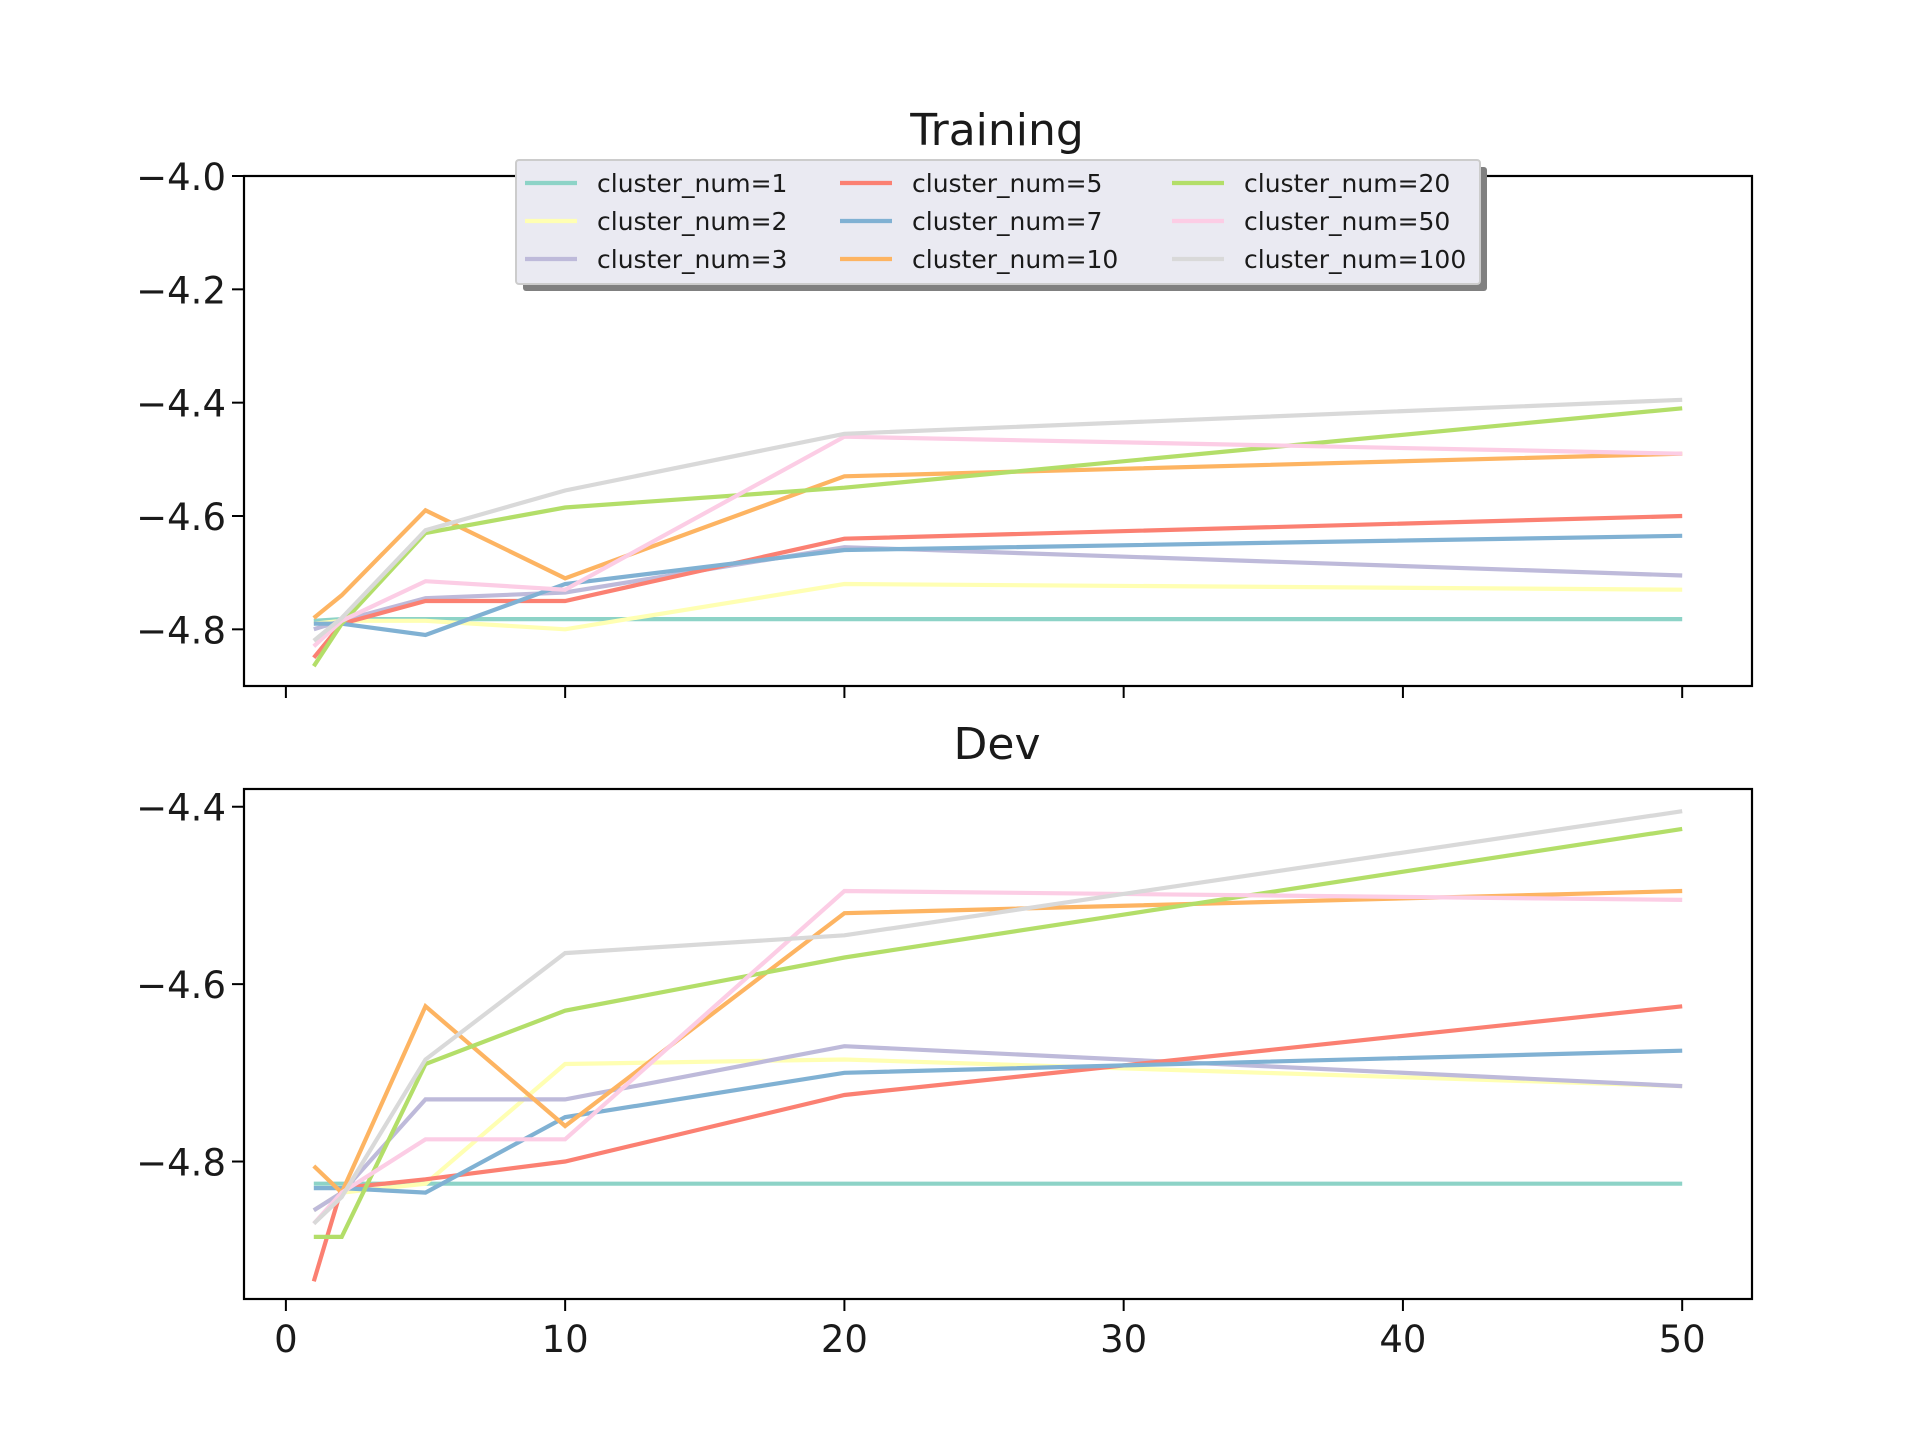  Describe the element at coordinates (1015, 259) in the screenshot. I see `legend-label: cluster_num=10` at that location.